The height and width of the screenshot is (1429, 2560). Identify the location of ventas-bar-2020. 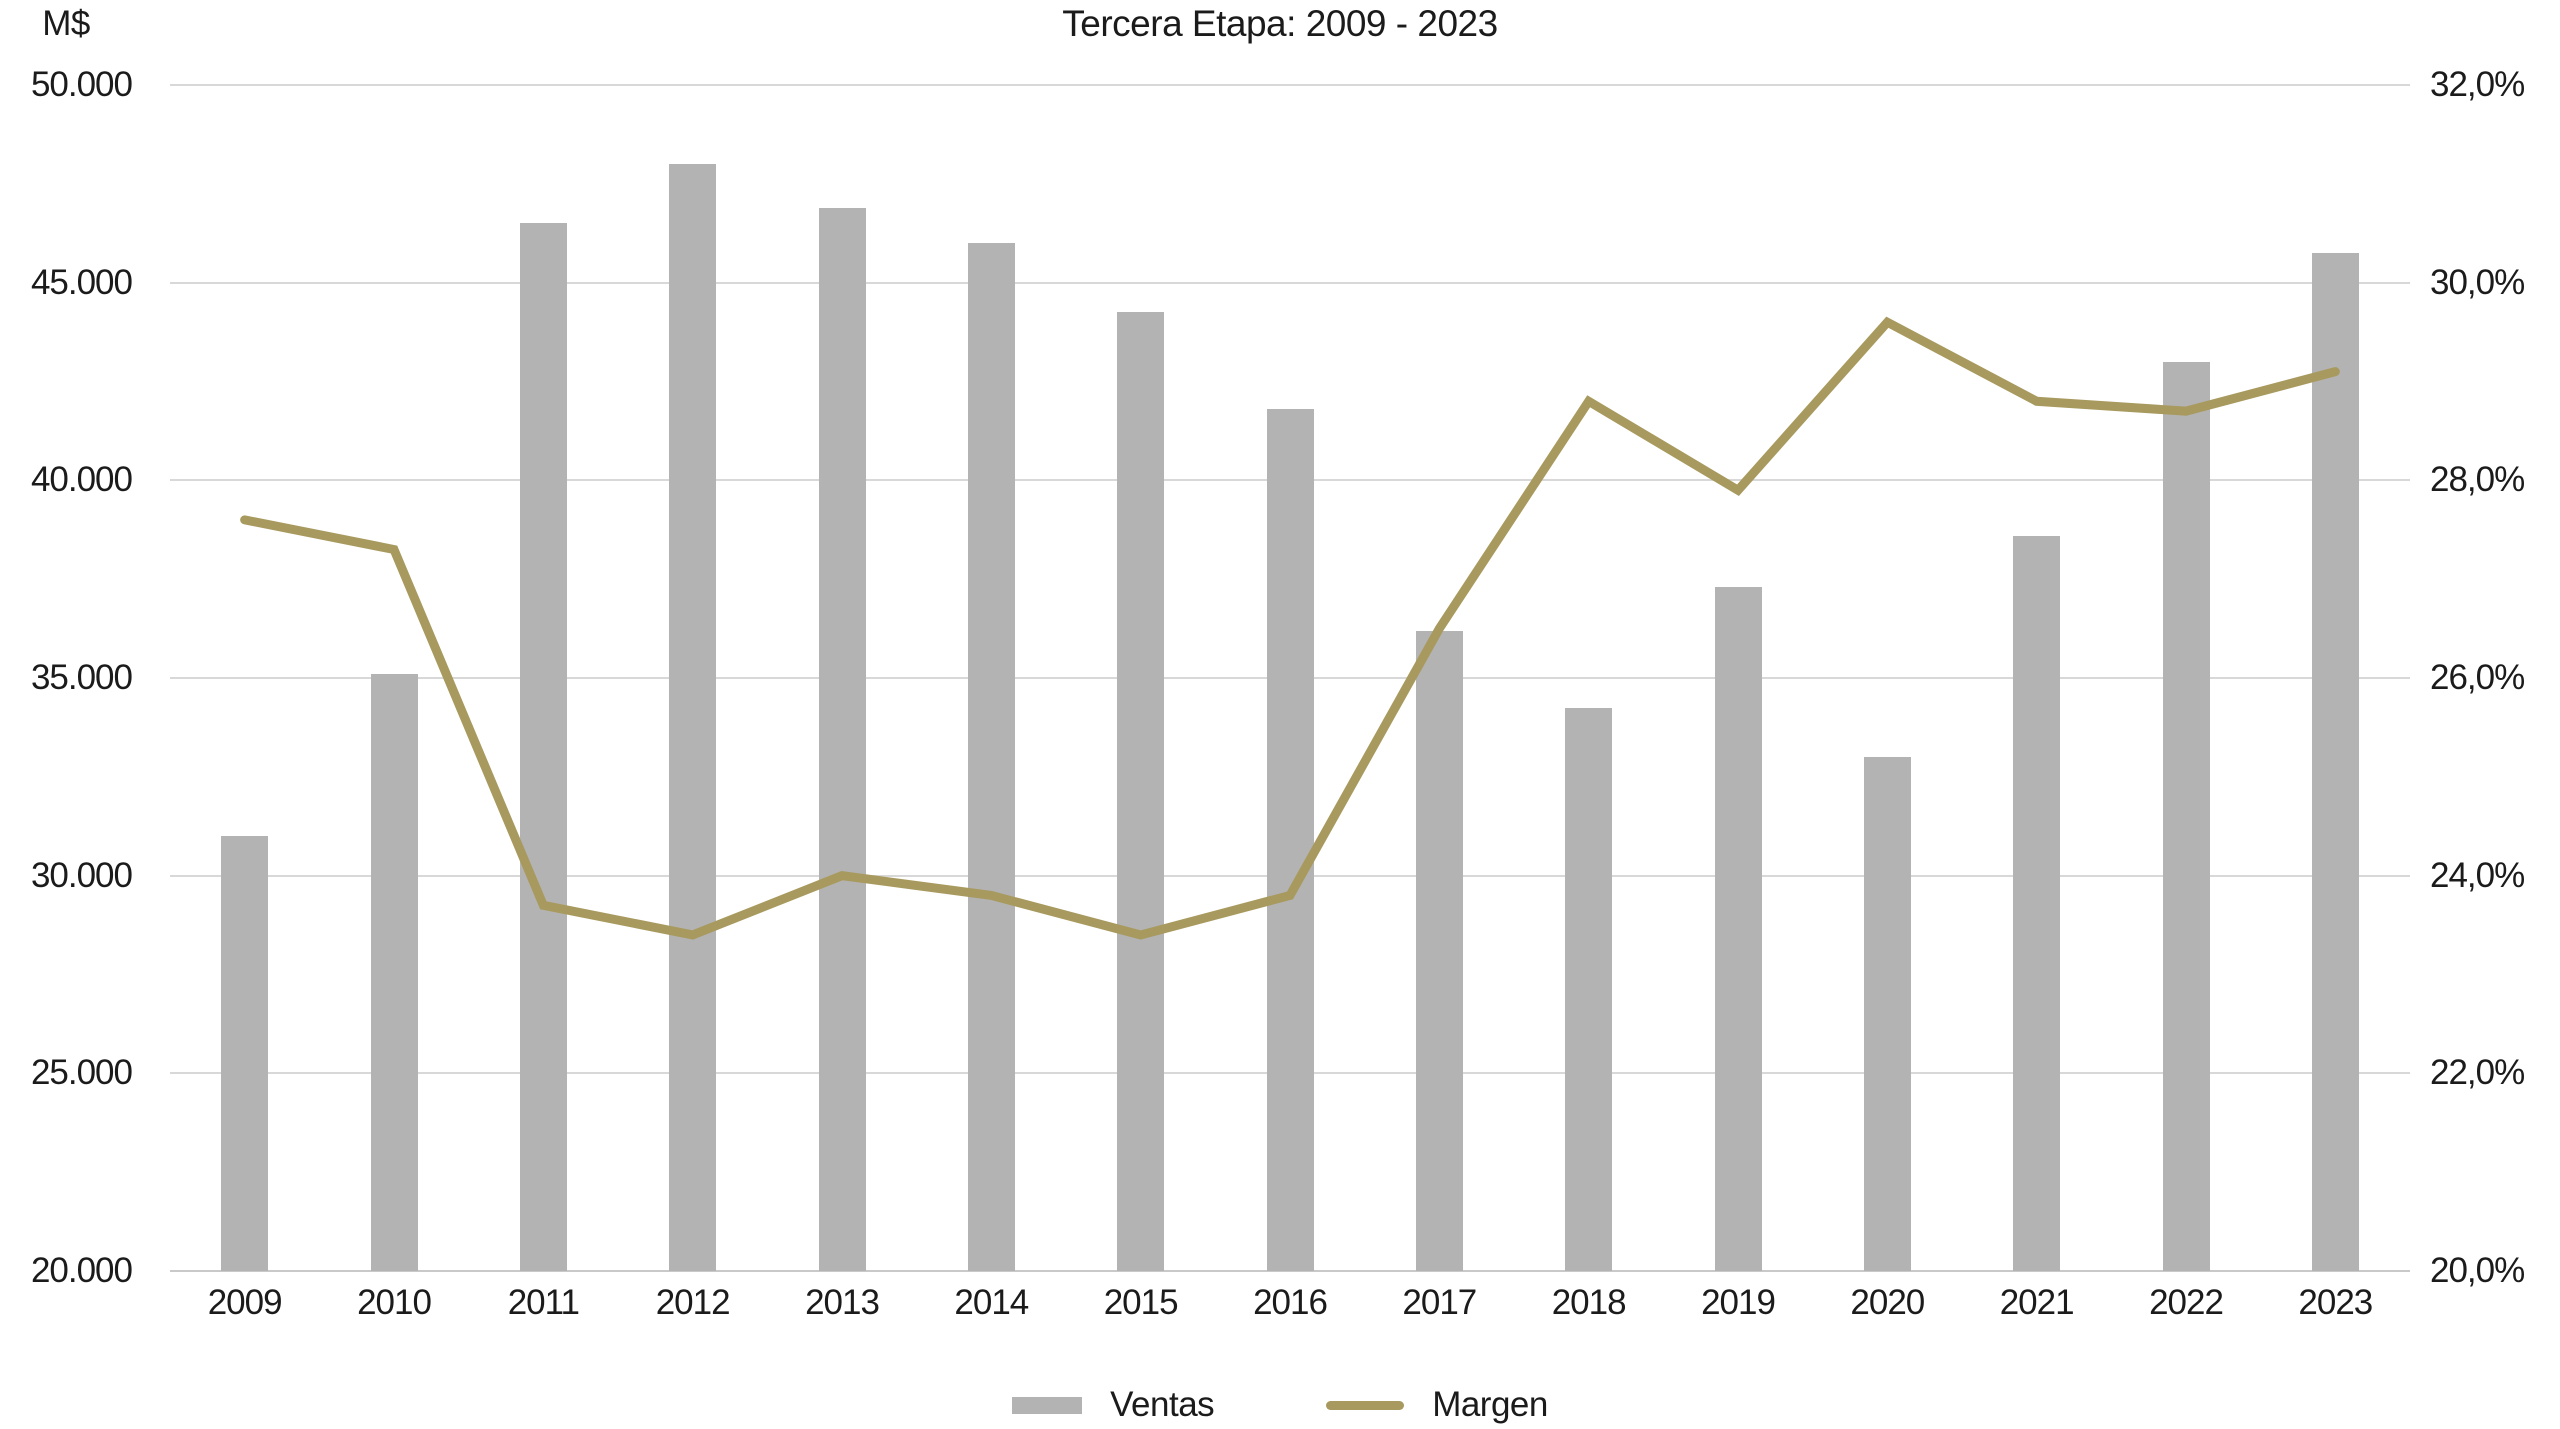
(1887, 1014).